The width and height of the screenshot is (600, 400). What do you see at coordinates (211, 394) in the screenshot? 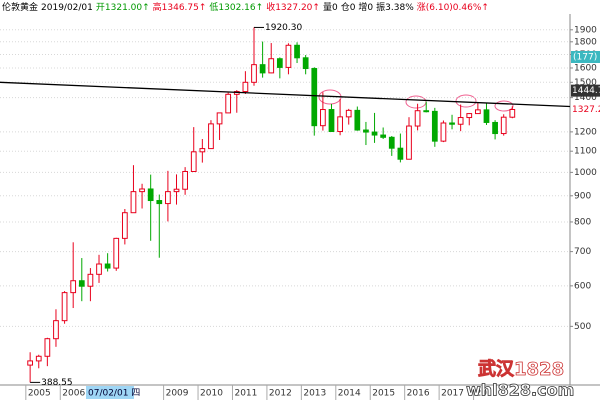
I see `x-tick-label: 2010` at bounding box center [211, 394].